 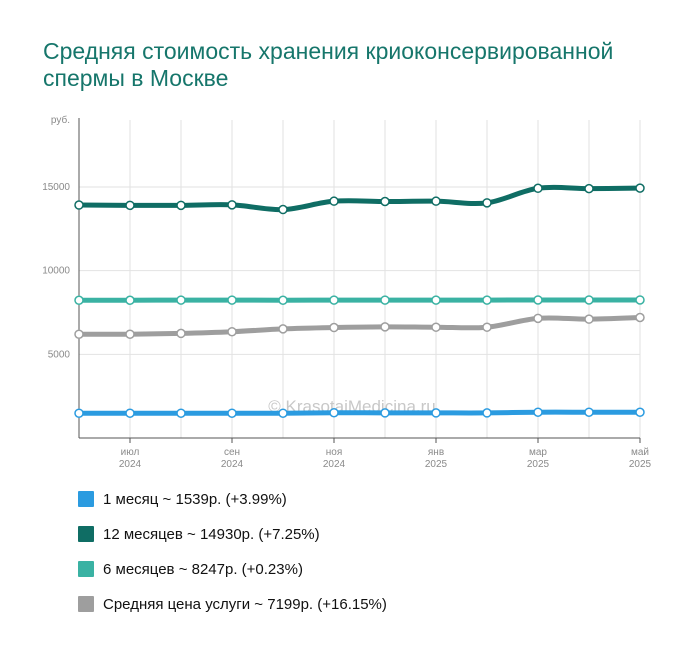 What do you see at coordinates (56, 187) in the screenshot?
I see `y-tick-label: 15000` at bounding box center [56, 187].